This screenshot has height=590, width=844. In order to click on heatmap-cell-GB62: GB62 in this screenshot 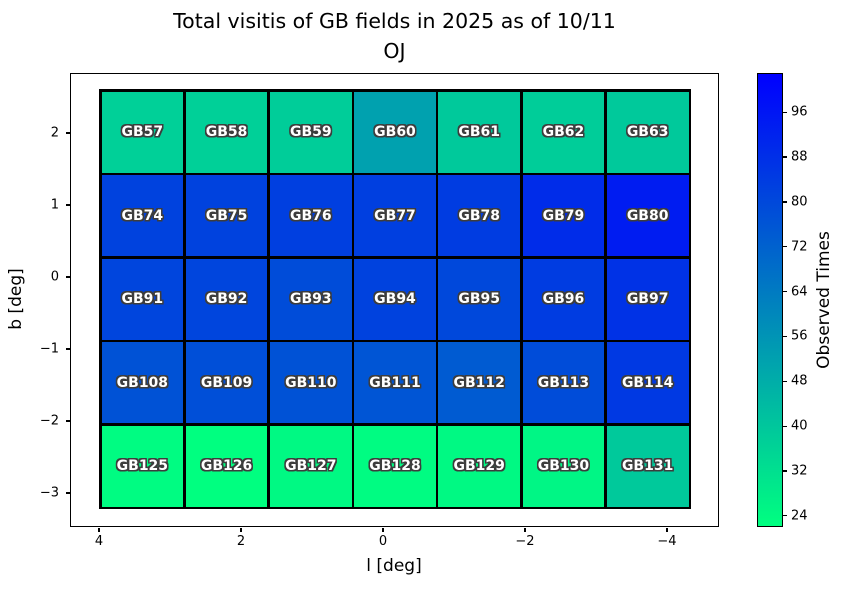, I will do `click(563, 132)`.